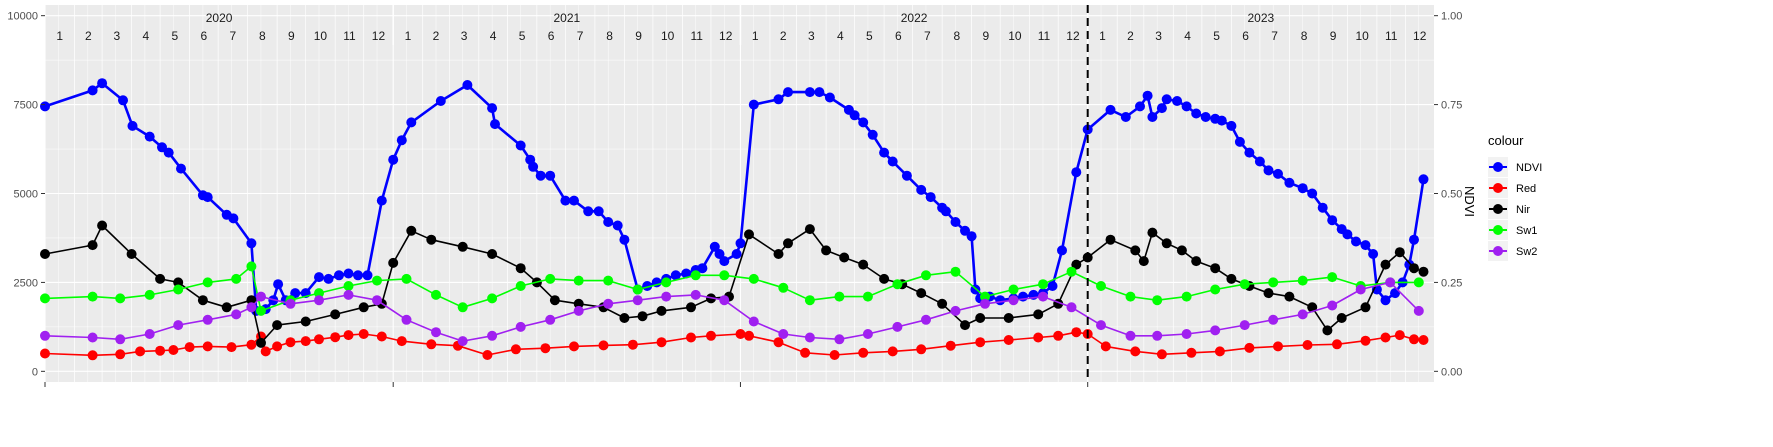 This screenshot has height=447, width=1773. Describe the element at coordinates (1451, 106) in the screenshot. I see `right-tick-label: 0.75` at that location.